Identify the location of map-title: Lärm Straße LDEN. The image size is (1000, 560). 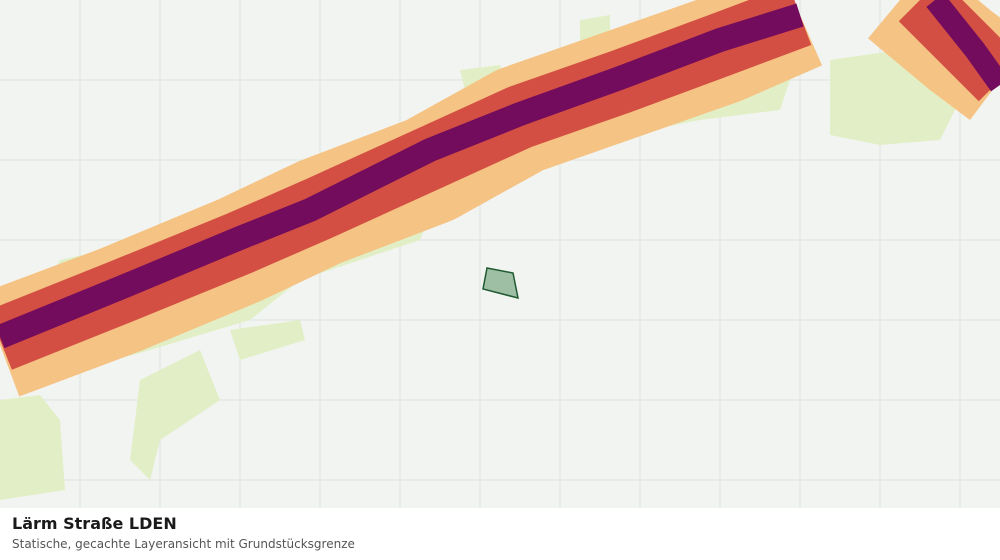
(94, 523).